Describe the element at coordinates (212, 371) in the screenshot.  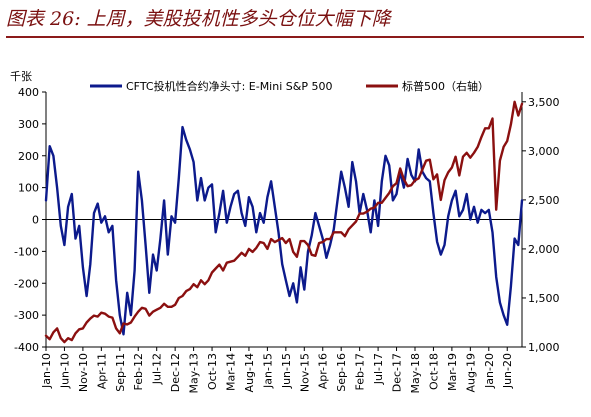
I see `x-tick-label: Oct-13` at that location.